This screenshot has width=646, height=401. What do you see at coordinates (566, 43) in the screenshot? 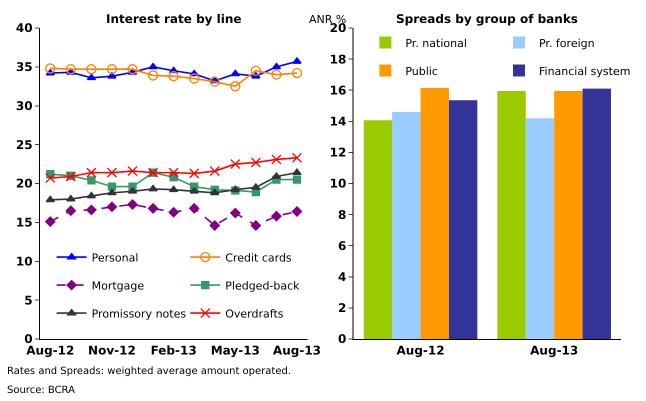
I see `legend-label: Pr. foreign` at bounding box center [566, 43].